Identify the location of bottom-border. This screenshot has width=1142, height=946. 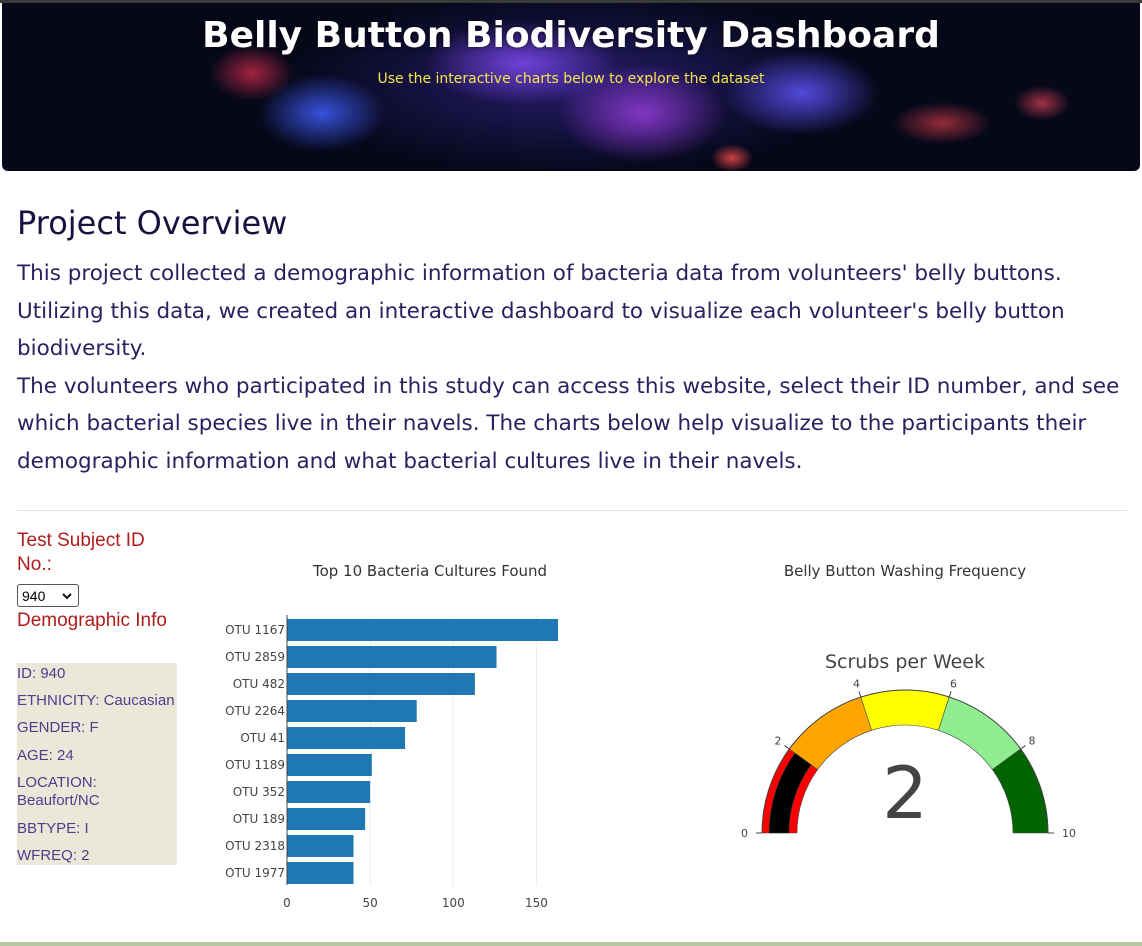
(571, 944).